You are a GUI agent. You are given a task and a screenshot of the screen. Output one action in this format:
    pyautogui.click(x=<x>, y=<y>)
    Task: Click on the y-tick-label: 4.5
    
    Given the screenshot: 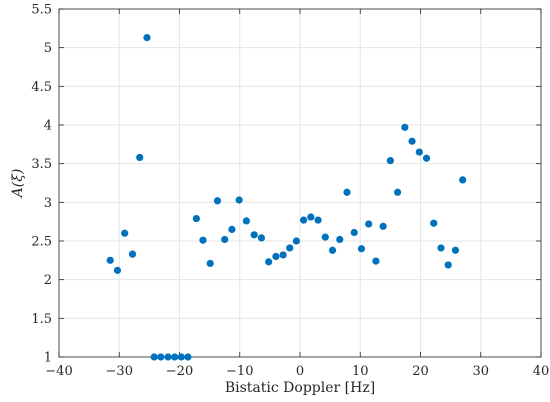 What is the action you would take?
    pyautogui.click(x=41, y=87)
    